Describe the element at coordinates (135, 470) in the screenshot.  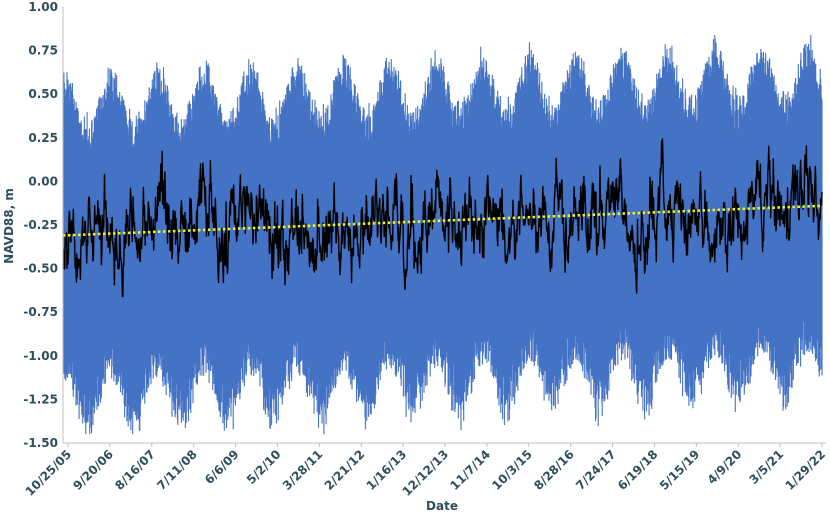
I see `x-tick-label: 8/16/07` at that location.